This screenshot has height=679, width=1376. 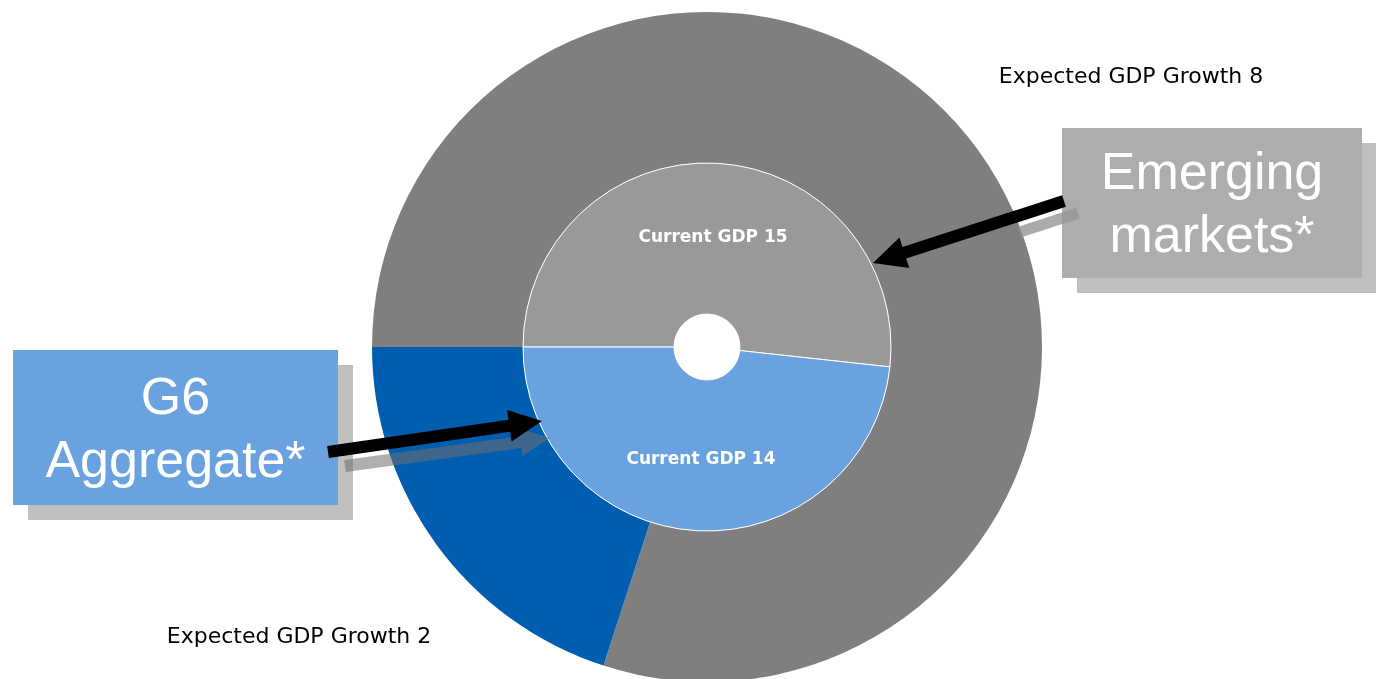 I want to click on text: Expected GDP Growth, so click(x=288, y=635).